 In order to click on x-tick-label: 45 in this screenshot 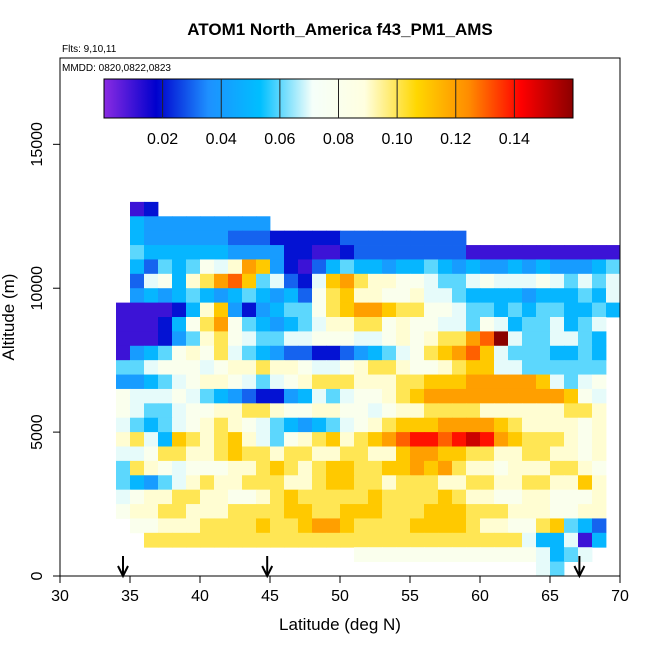, I will do `click(270, 596)`.